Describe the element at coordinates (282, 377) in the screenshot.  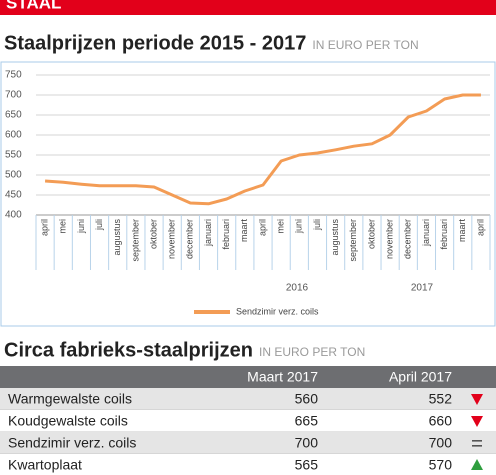
I see `column-header: Maart 2017` at that location.